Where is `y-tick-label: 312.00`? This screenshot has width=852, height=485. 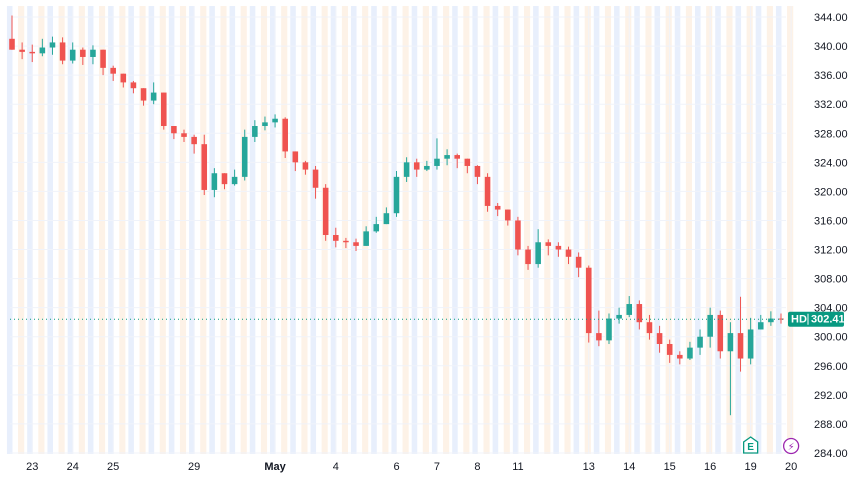 y-tick-label: 312.00 is located at coordinates (831, 251).